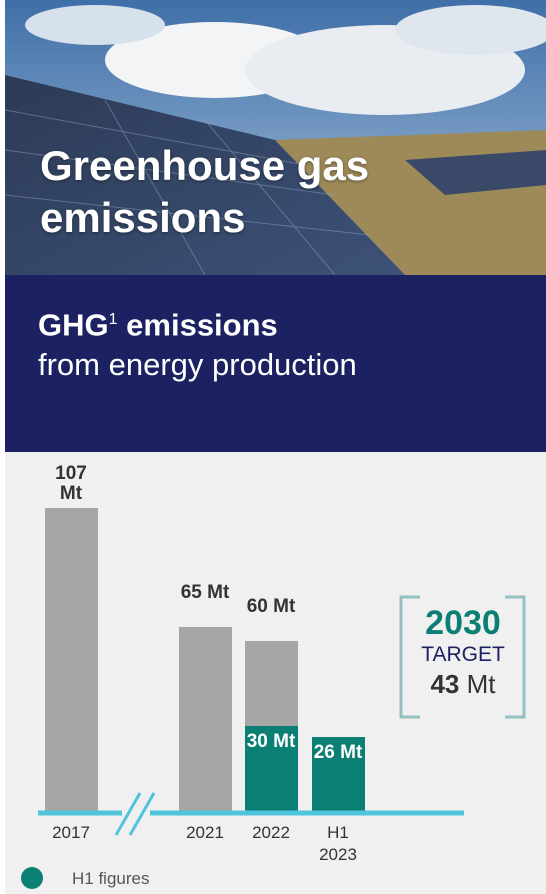 The width and height of the screenshot is (546, 894). I want to click on value-label: 60 Mt, so click(271, 607).